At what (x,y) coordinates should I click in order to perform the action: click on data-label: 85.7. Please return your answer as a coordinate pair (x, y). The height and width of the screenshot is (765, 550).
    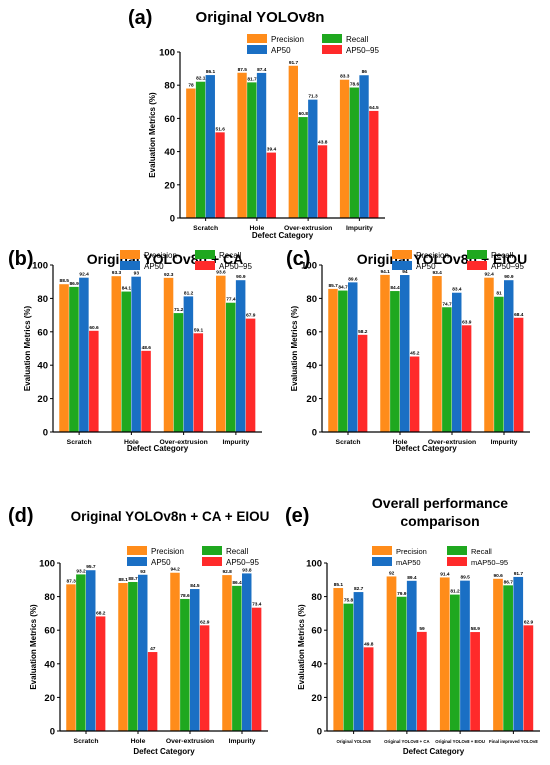
    Looking at the image, I should click on (334, 286).